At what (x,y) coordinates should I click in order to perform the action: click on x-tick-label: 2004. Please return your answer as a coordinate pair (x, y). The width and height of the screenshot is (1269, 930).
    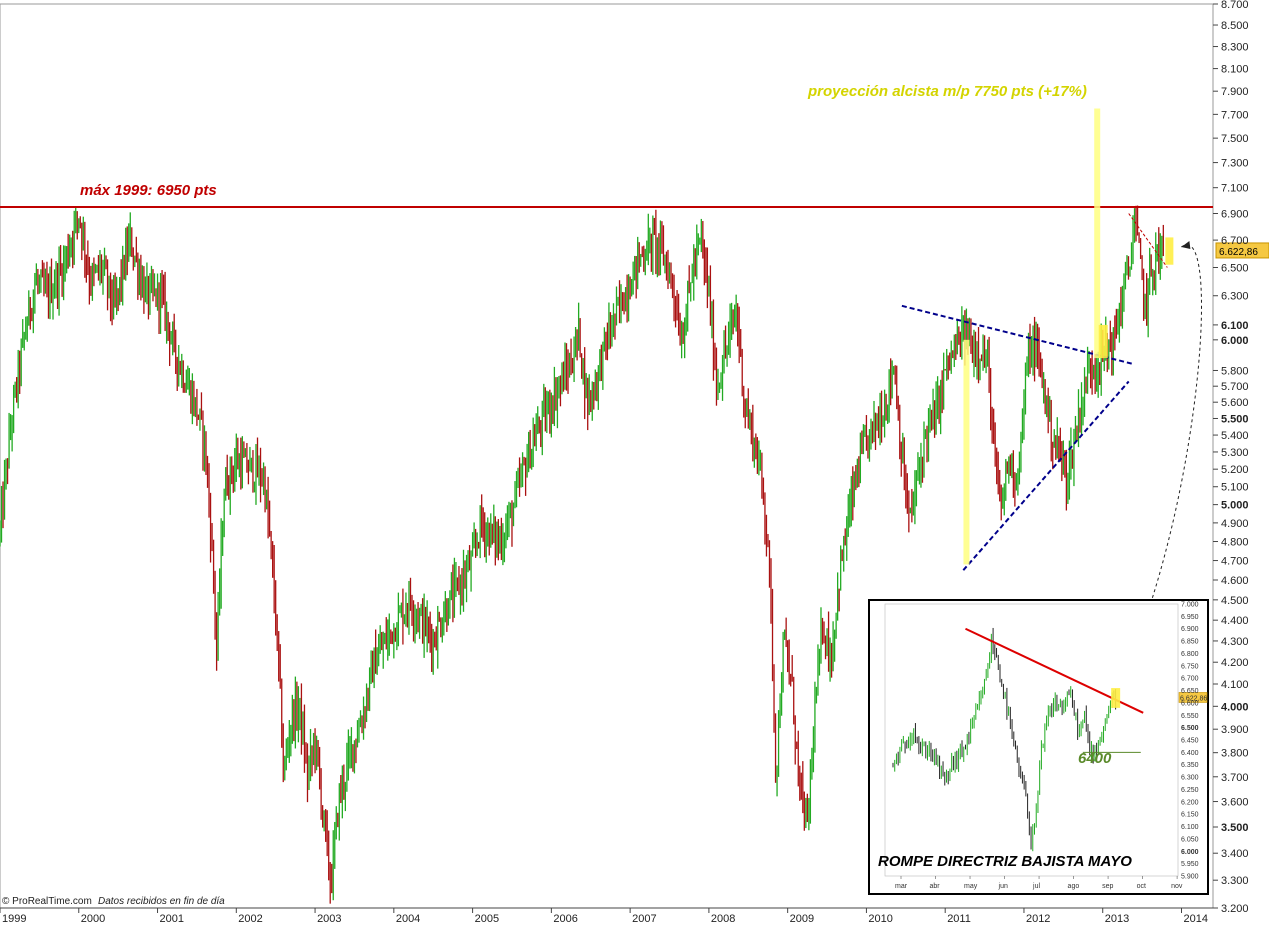
    Looking at the image, I should click on (408, 919).